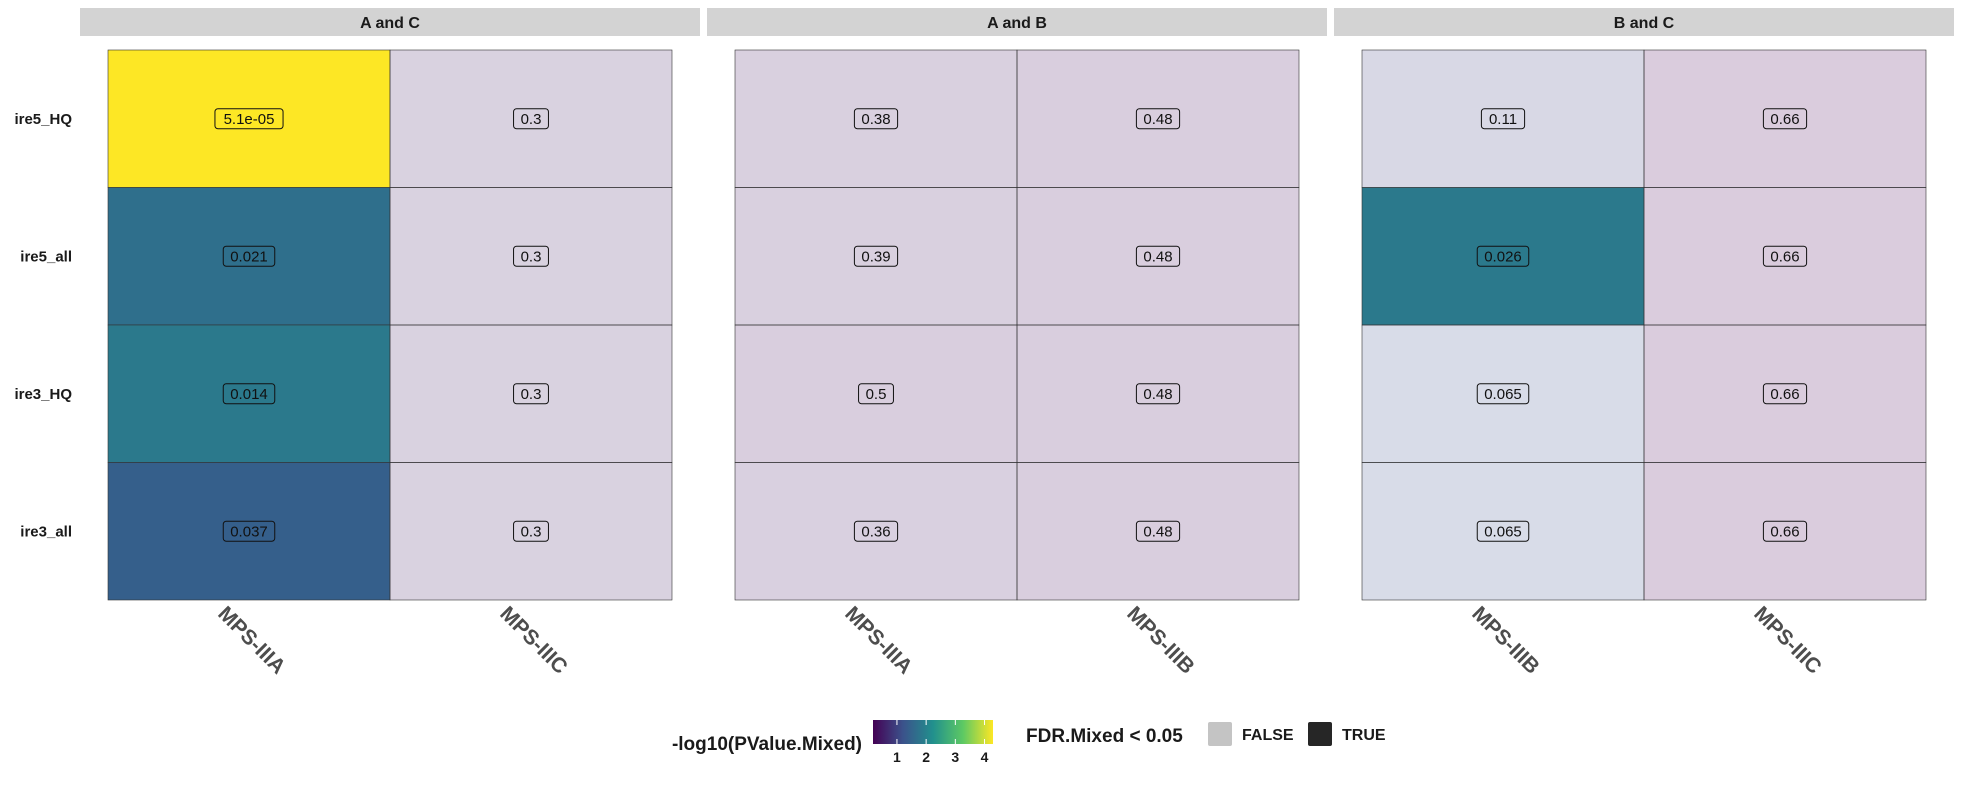 Image resolution: width=1968 pixels, height=787 pixels. I want to click on cell-value-label: 0.037, so click(249, 531).